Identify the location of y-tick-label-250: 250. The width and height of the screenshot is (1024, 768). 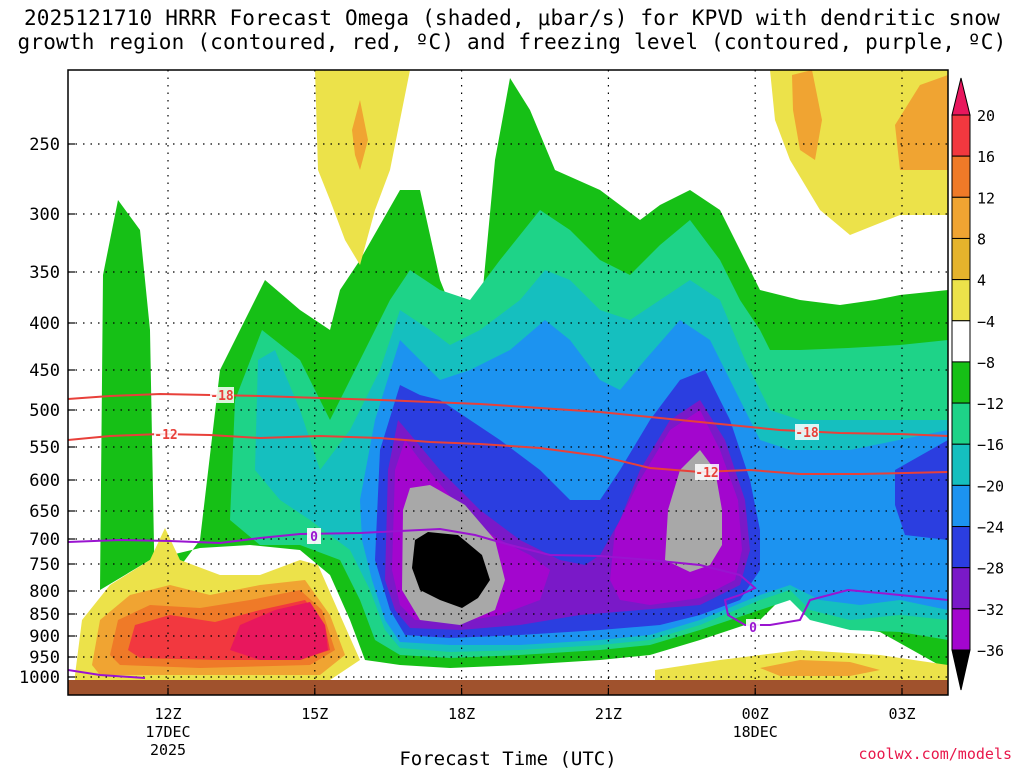
(44, 145).